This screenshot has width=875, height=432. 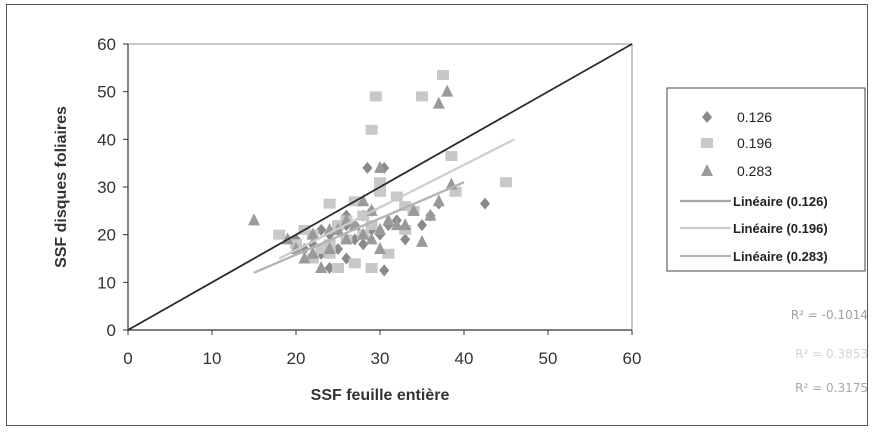 I want to click on x-tick-label: 0, so click(x=127, y=358).